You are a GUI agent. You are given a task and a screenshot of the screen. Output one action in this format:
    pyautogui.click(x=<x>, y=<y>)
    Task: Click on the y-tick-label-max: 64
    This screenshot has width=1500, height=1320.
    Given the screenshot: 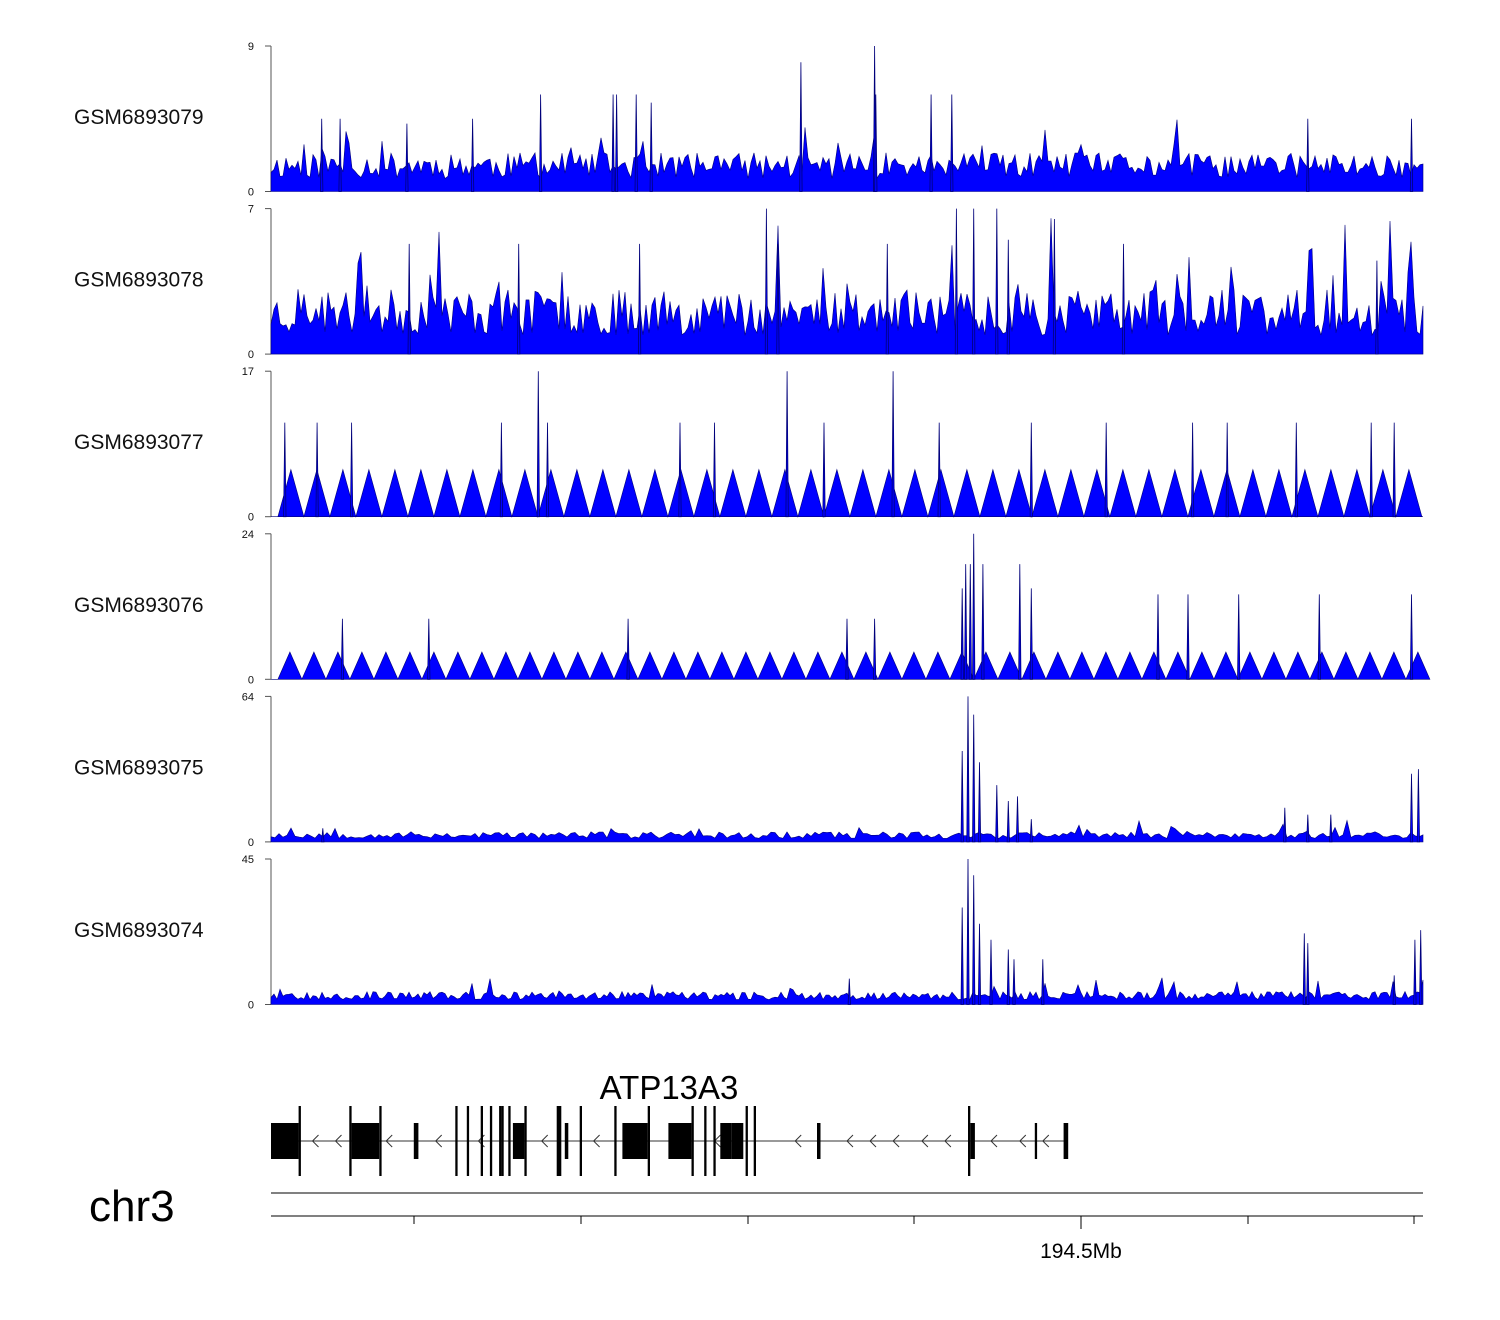 What is the action you would take?
    pyautogui.click(x=248, y=697)
    